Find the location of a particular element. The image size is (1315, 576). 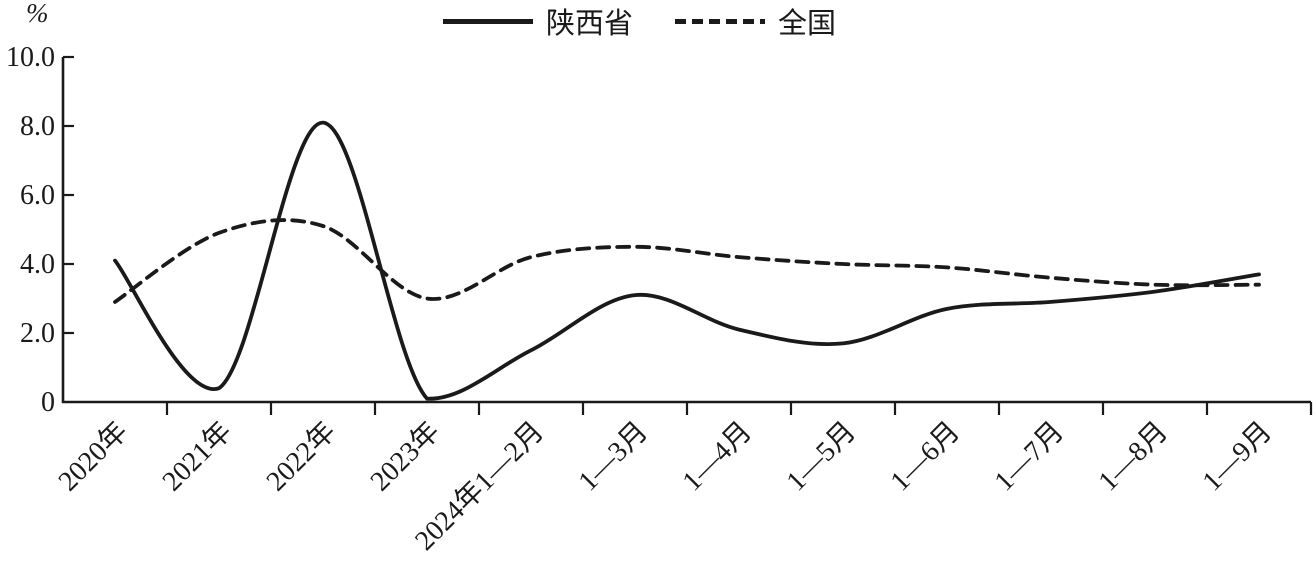

x-tick-label: 1—7月 is located at coordinates (1029, 456).